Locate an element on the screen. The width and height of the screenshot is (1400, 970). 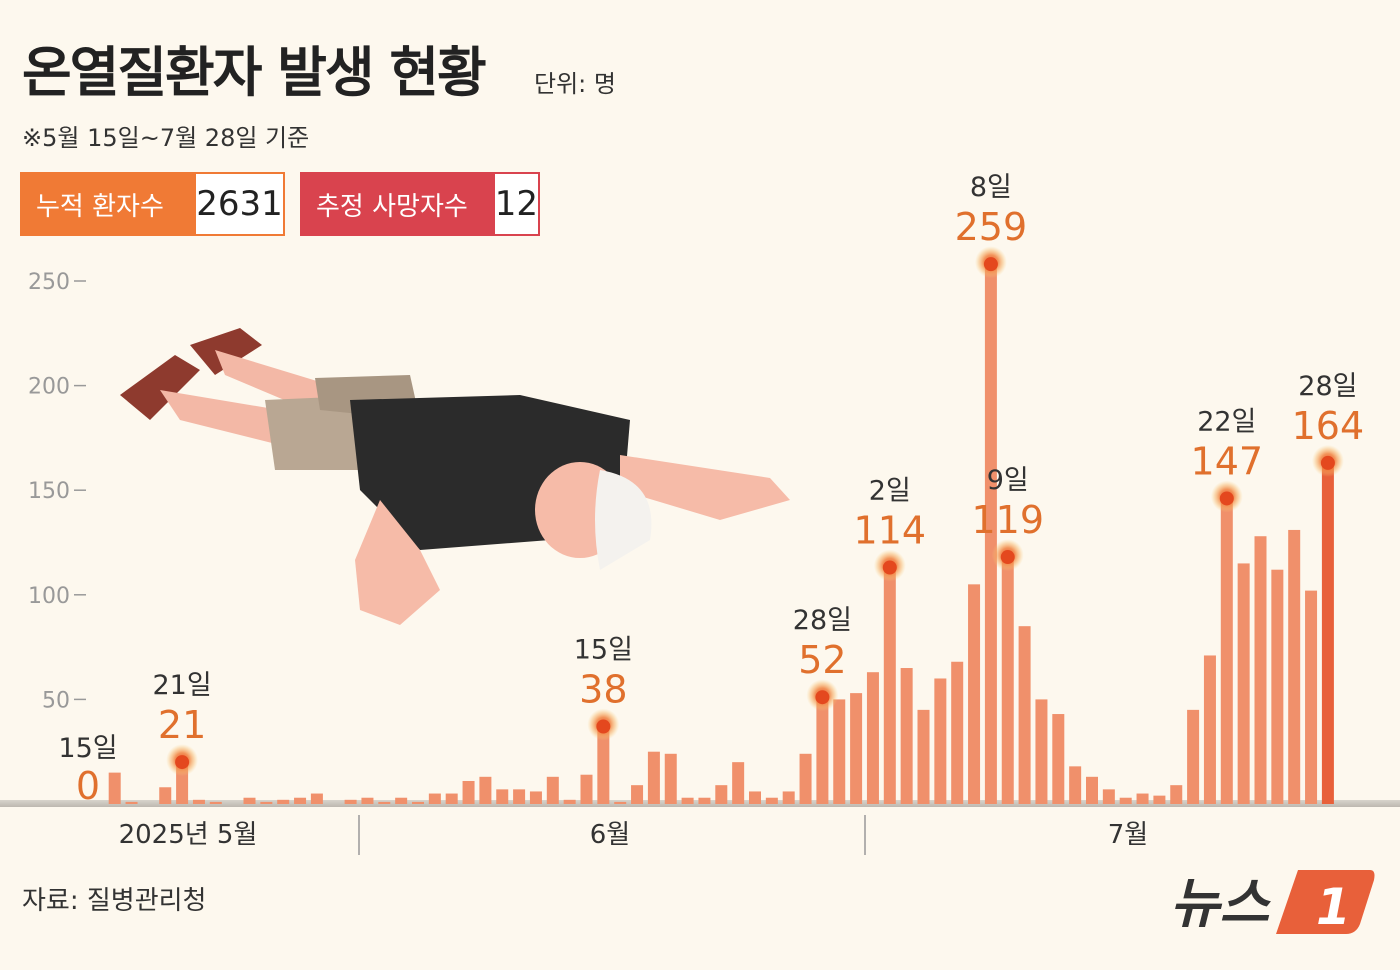
svg-text: 1 is located at coordinates (1333, 907).